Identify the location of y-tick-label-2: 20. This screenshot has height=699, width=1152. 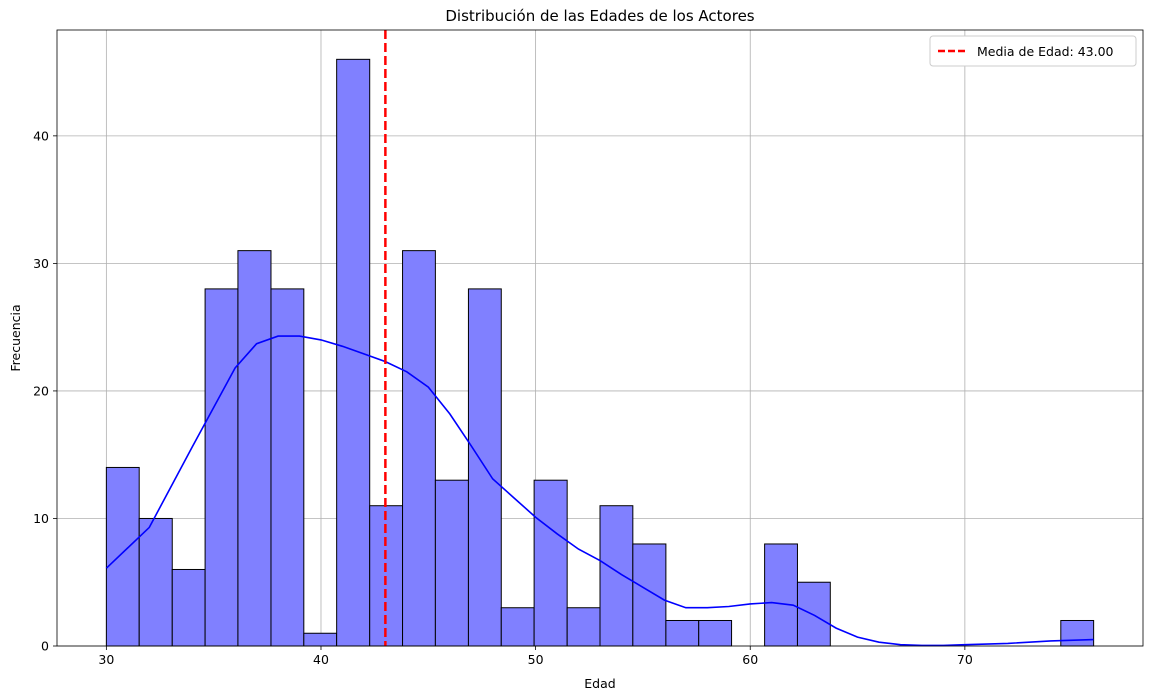
(41, 390).